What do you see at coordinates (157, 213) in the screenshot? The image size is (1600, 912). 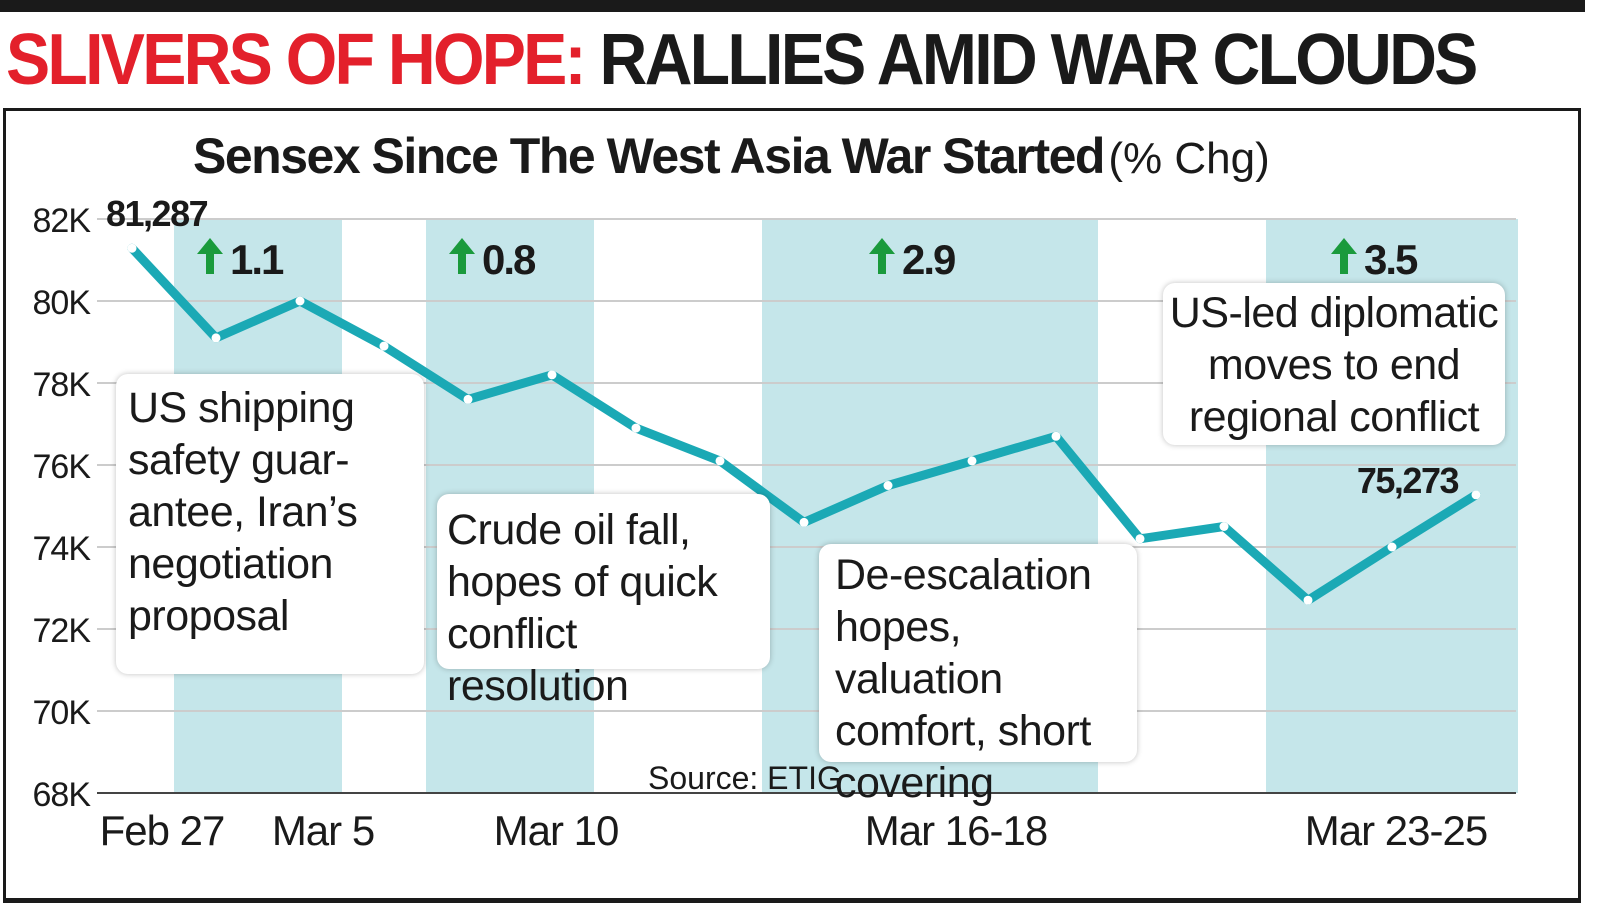 I see `value-label: 81,287` at bounding box center [157, 213].